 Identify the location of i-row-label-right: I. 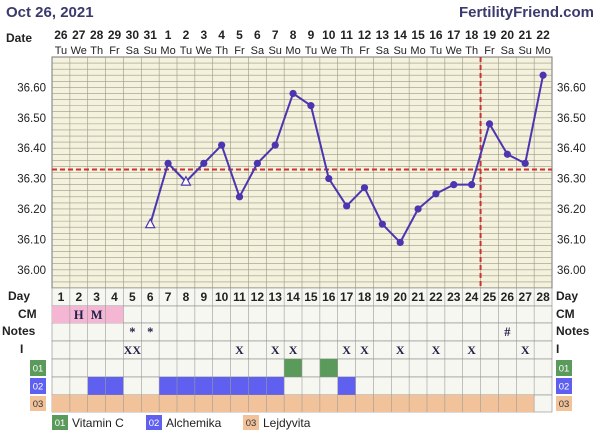
(557, 349).